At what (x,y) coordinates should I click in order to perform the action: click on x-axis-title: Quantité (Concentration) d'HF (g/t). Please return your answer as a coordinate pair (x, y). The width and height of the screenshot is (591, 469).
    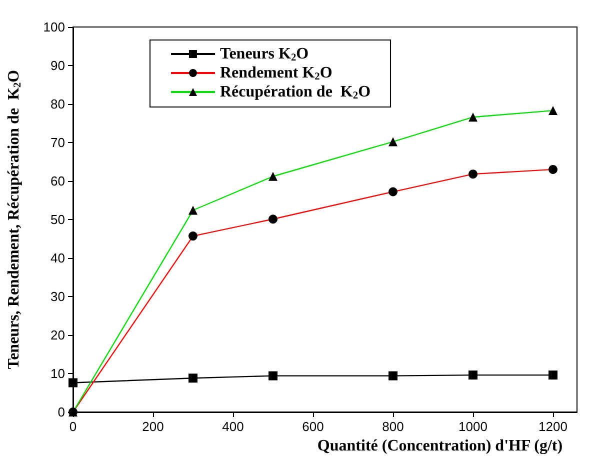
    Looking at the image, I should click on (440, 445).